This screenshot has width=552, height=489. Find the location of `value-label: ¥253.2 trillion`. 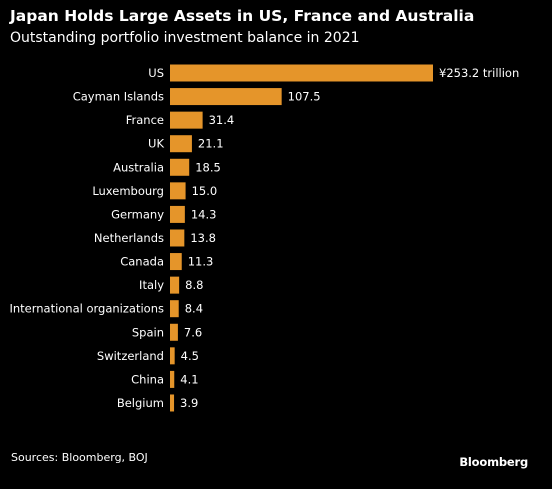

value-label: ¥253.2 trillion is located at coordinates (479, 73).